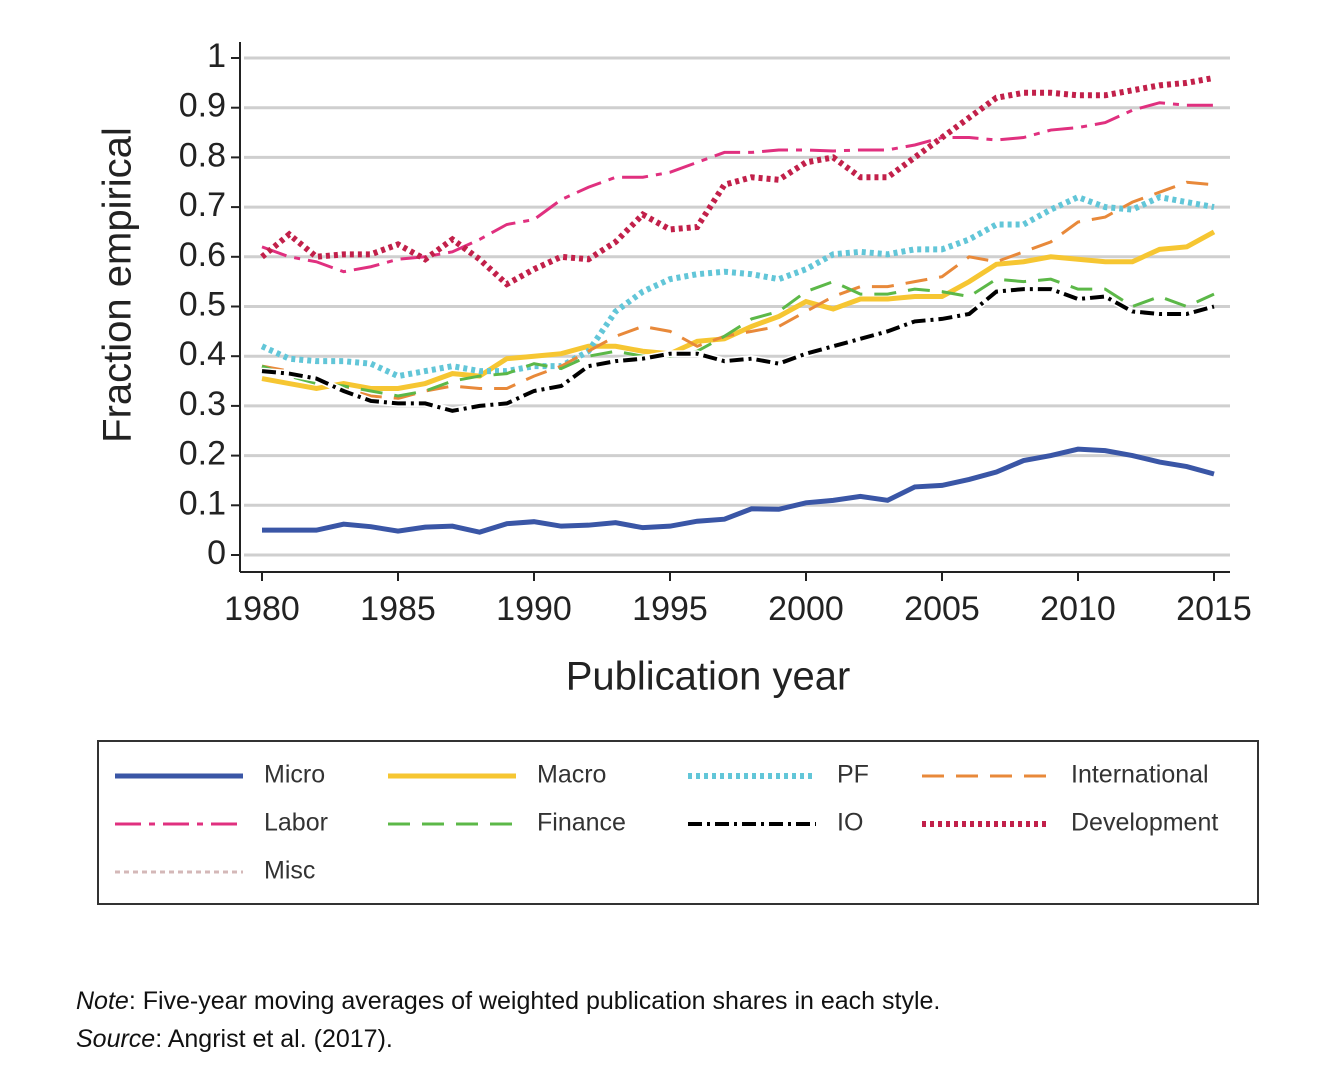  I want to click on legend-label: Micro, so click(294, 775).